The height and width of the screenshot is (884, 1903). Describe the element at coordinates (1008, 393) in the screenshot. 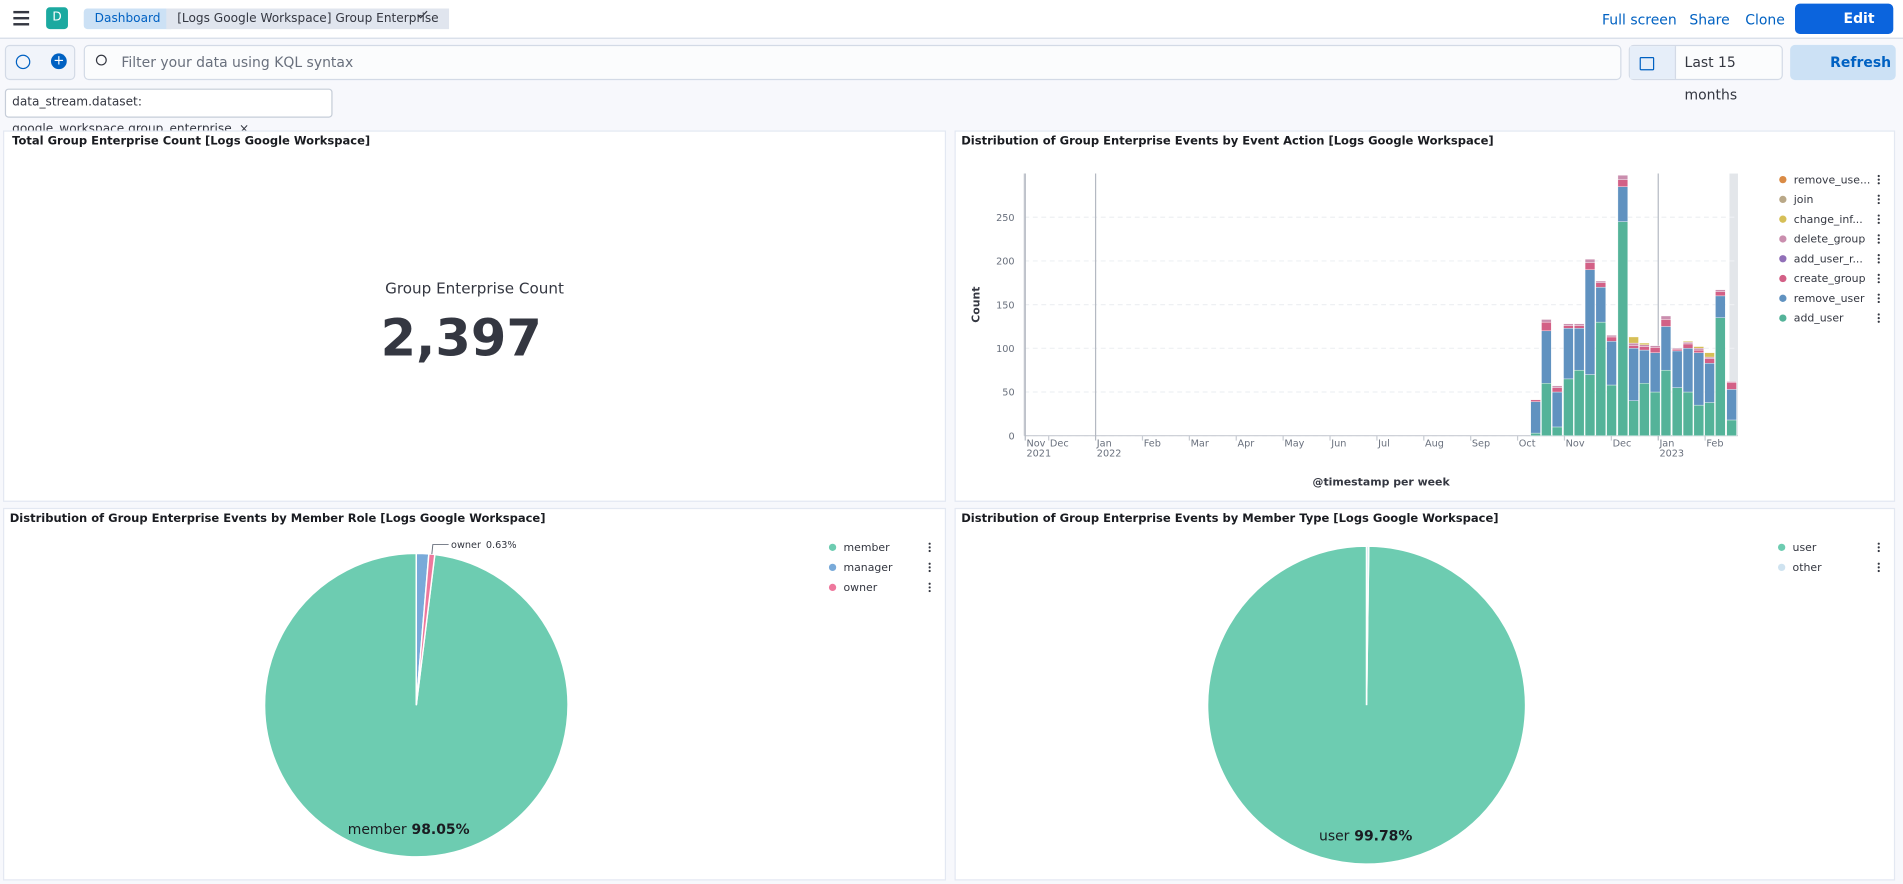

I see `y-tick-label: 50` at that location.